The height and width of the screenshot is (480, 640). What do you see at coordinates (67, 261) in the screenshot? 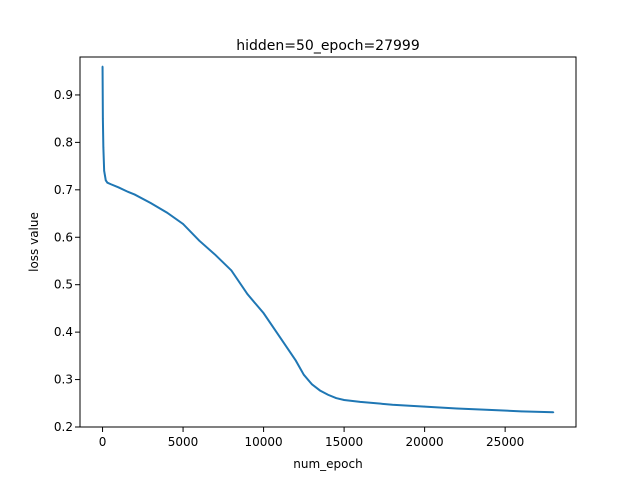
I see `y-axis-ticks: 0.2 0.3 0.4 0.5 0.6 0.7 0.8 0.9` at bounding box center [67, 261].